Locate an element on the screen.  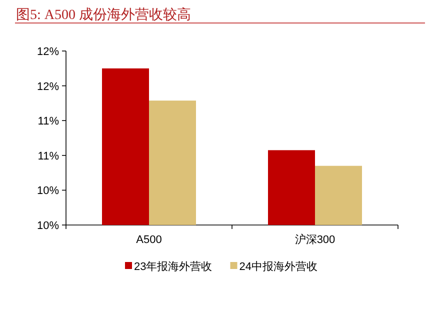
chart-title: 图5: A500 成份海外营收较高 is located at coordinates (103, 15).